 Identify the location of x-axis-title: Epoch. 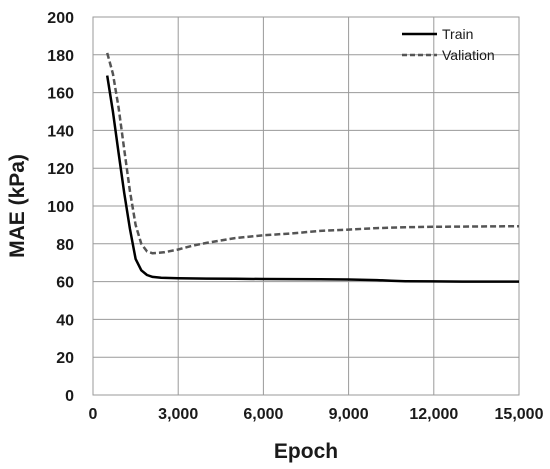
(306, 451).